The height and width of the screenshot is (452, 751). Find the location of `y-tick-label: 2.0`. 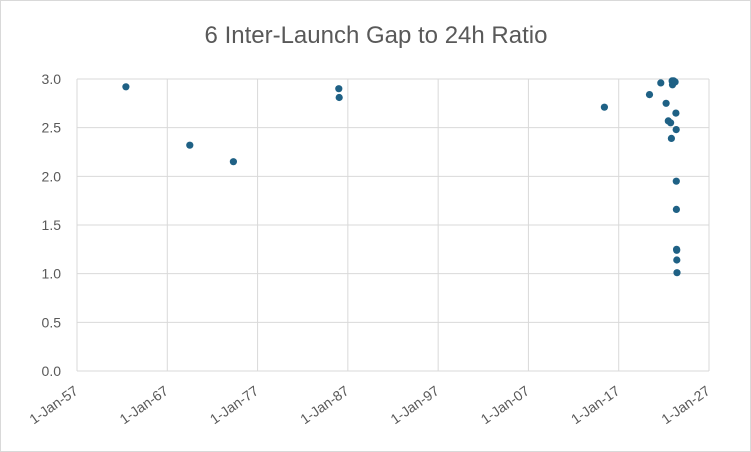

y-tick-label: 2.0 is located at coordinates (52, 176).